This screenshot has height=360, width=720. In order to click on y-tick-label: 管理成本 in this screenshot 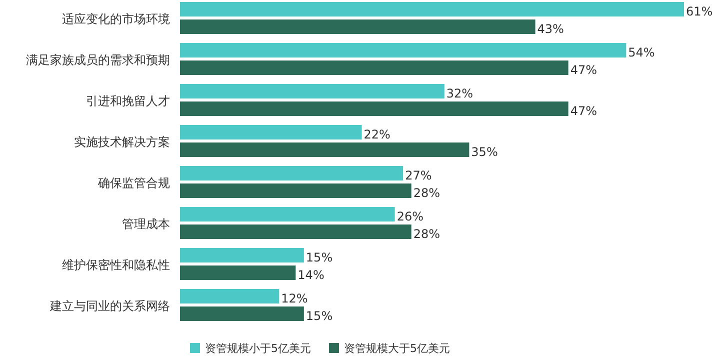, I will do `click(146, 224)`.